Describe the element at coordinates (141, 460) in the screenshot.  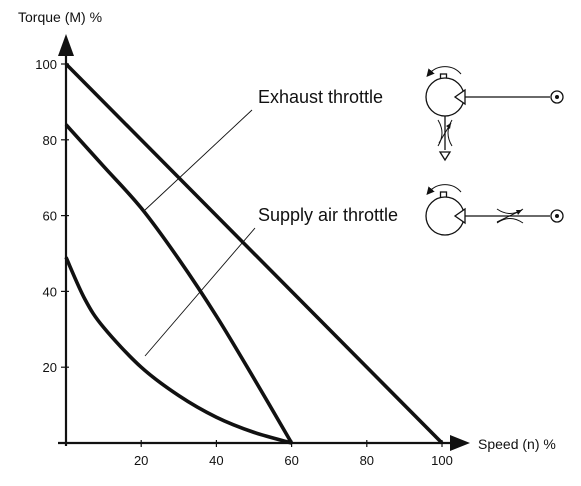
I see `x-tick-label: 20` at that location.